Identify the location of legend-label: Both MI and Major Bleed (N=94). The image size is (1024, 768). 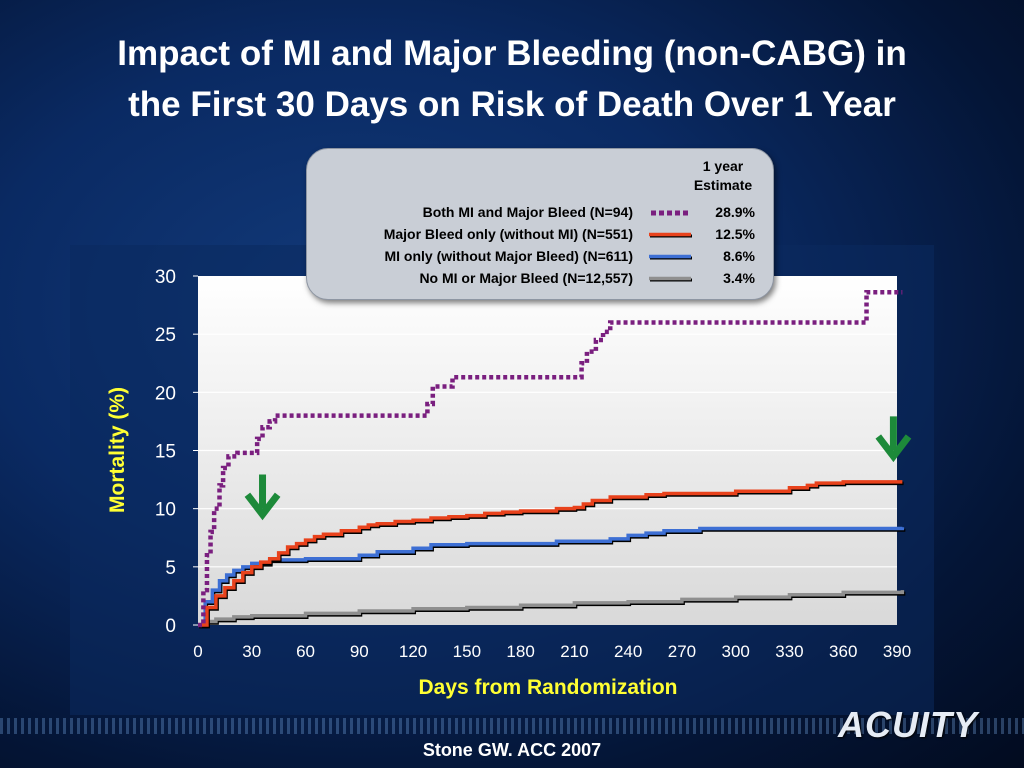
(527, 212).